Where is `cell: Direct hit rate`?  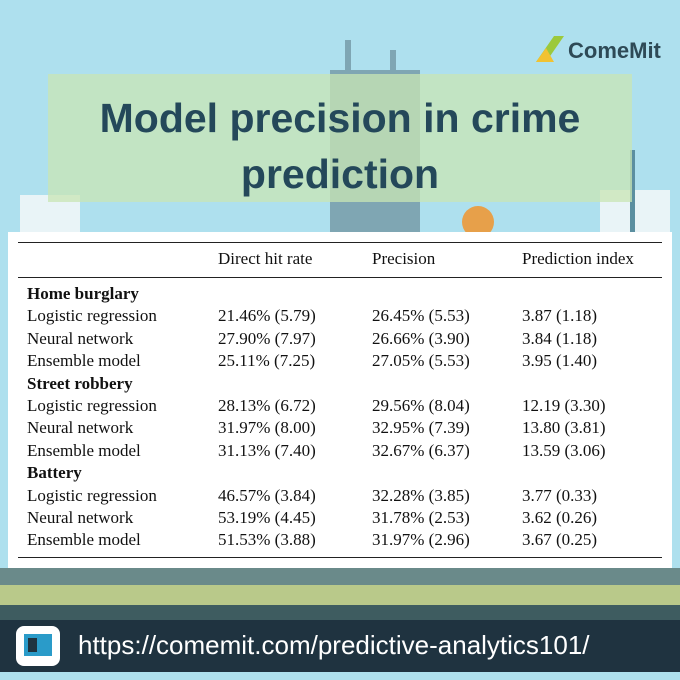
cell: Direct hit rate is located at coordinates (265, 258).